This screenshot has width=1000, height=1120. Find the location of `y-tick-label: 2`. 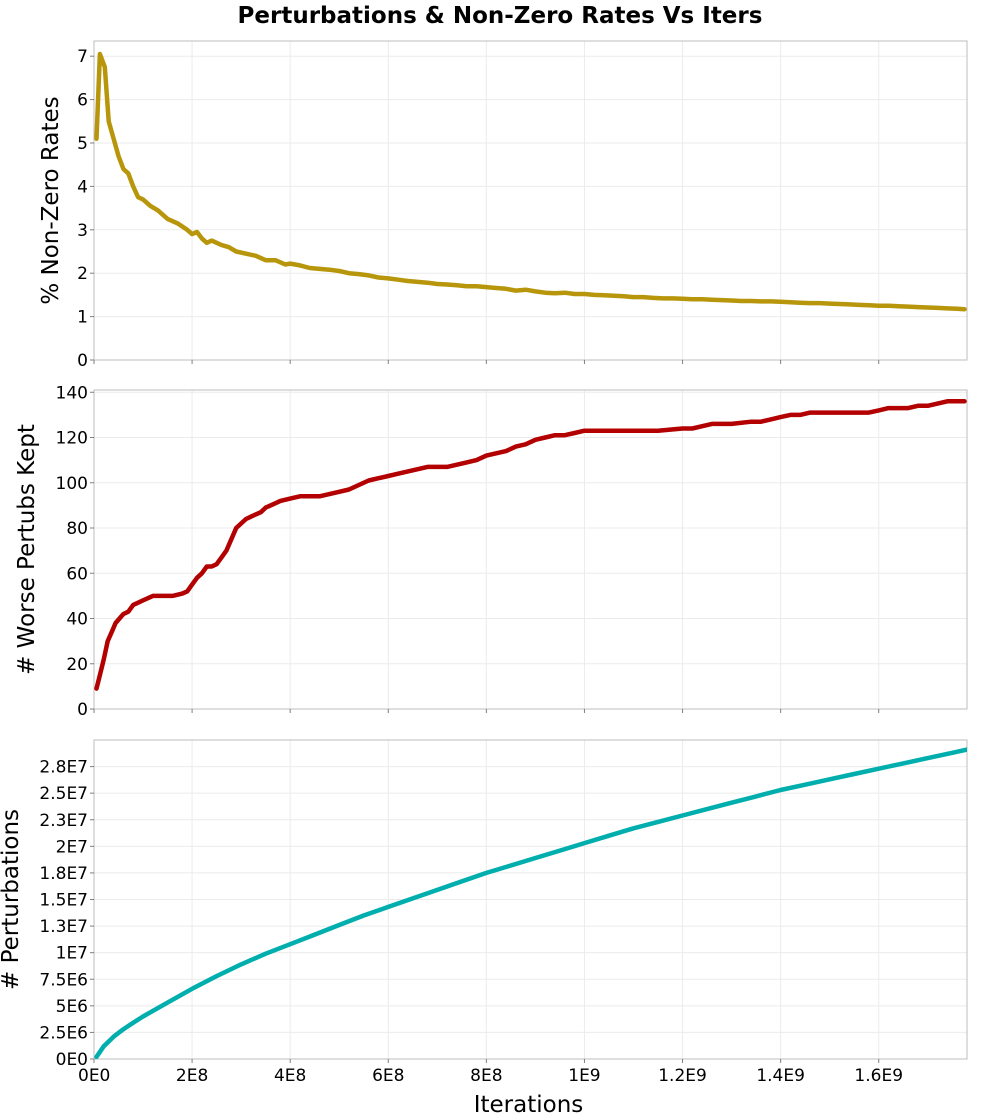

y-tick-label: 2 is located at coordinates (82, 274).